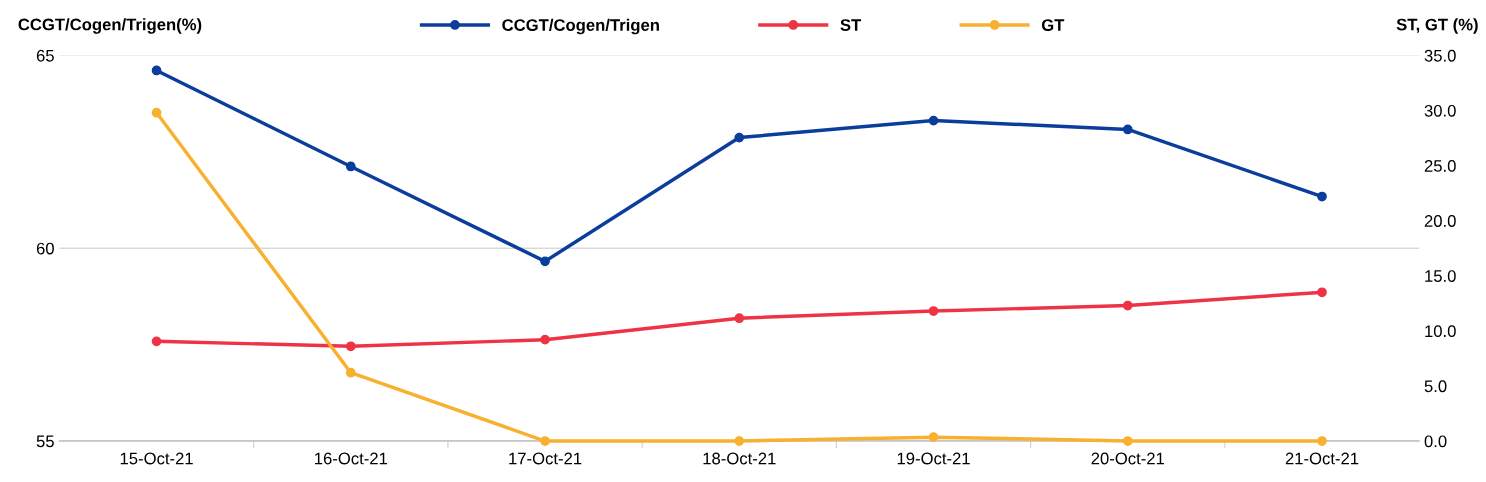  What do you see at coordinates (1435, 386) in the screenshot?
I see `y2-tick-label: 5.0` at bounding box center [1435, 386].